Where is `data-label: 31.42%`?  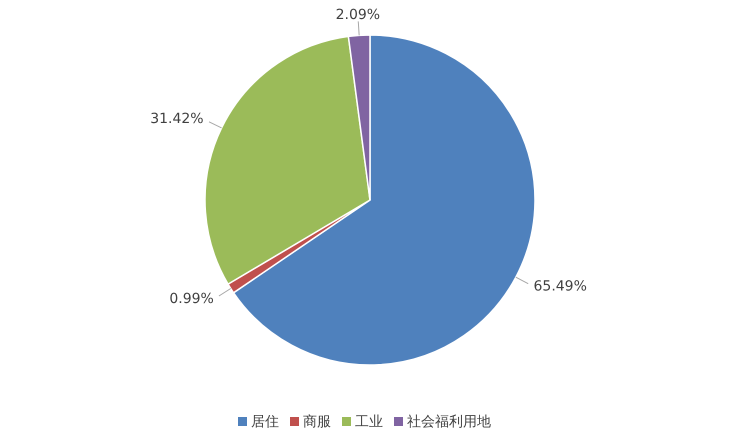 data-label: 31.42% is located at coordinates (177, 118).